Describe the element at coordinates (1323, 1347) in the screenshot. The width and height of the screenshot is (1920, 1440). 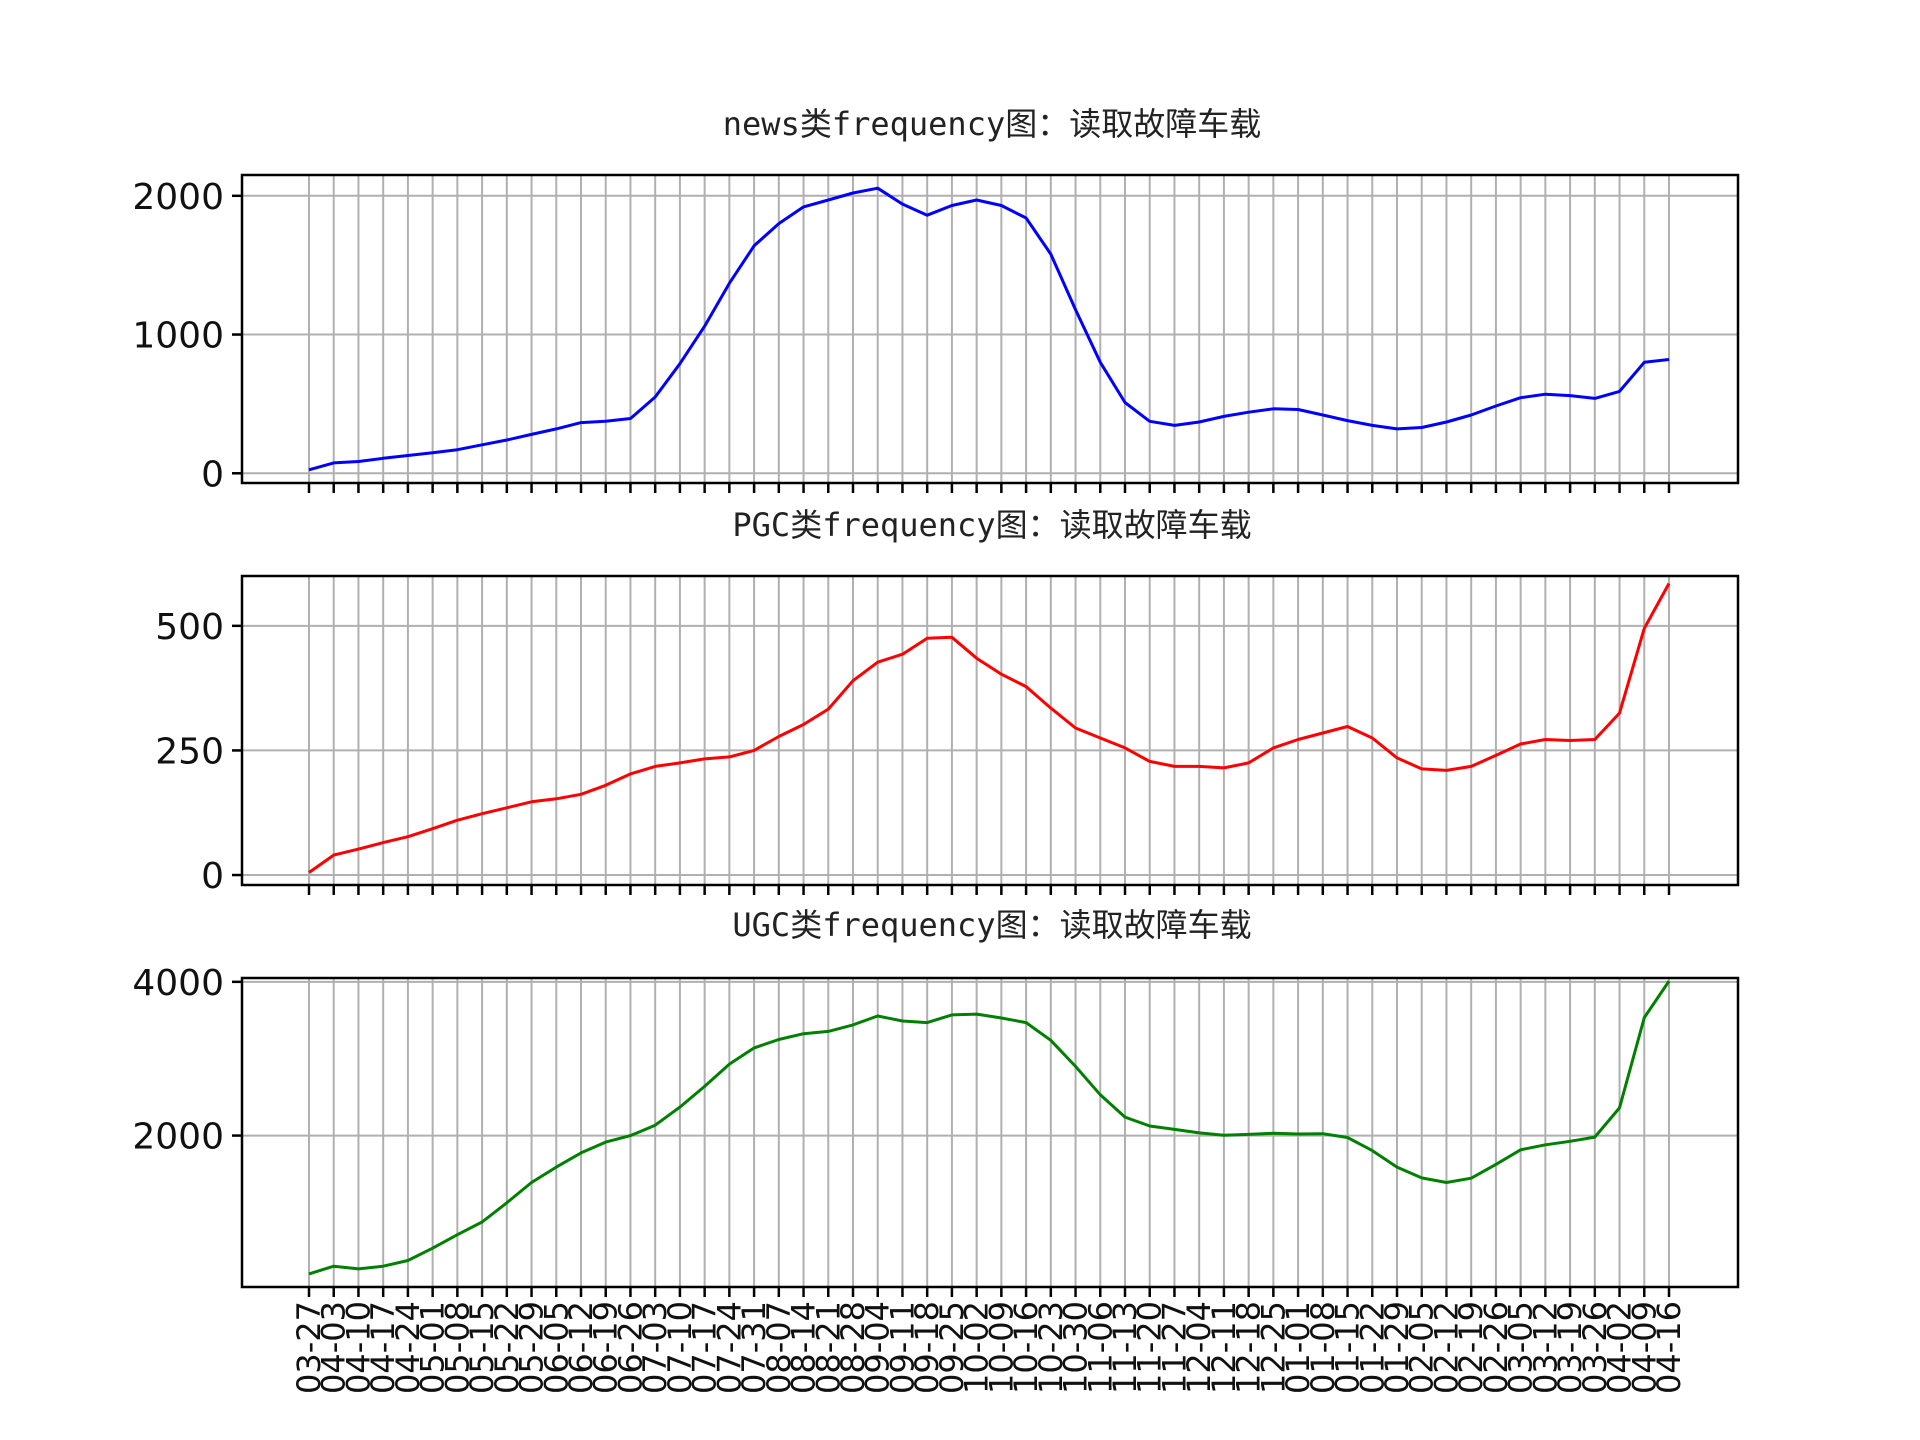
I see `x-tick-label: 01-08` at that location.